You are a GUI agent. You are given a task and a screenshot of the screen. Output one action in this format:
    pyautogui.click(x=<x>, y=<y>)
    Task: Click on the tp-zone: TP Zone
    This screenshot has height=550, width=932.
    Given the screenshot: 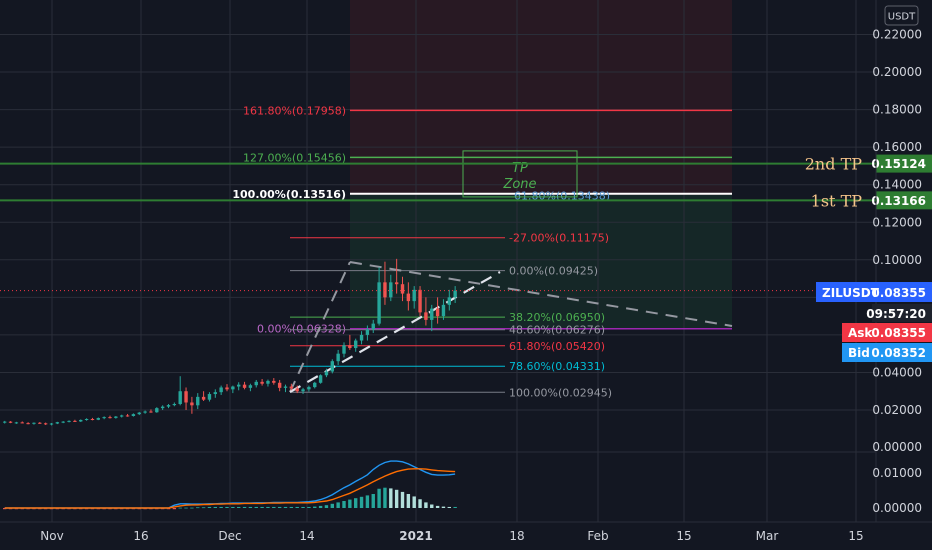 What is the action you would take?
    pyautogui.click(x=520, y=174)
    